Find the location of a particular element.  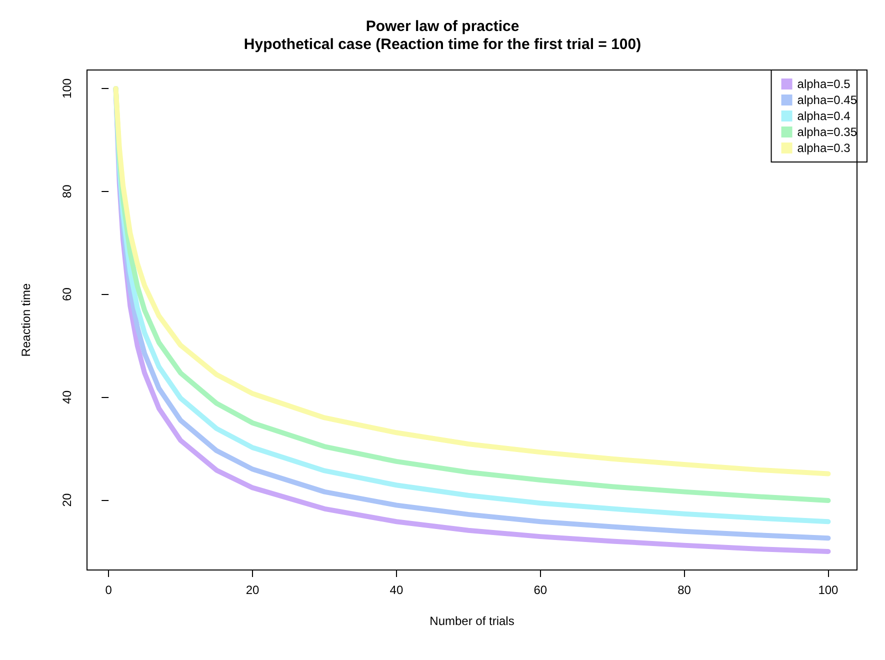

chart-subtitle: Hypothetical case (Reaction time for the first trial = 100) is located at coordinates (443, 44).